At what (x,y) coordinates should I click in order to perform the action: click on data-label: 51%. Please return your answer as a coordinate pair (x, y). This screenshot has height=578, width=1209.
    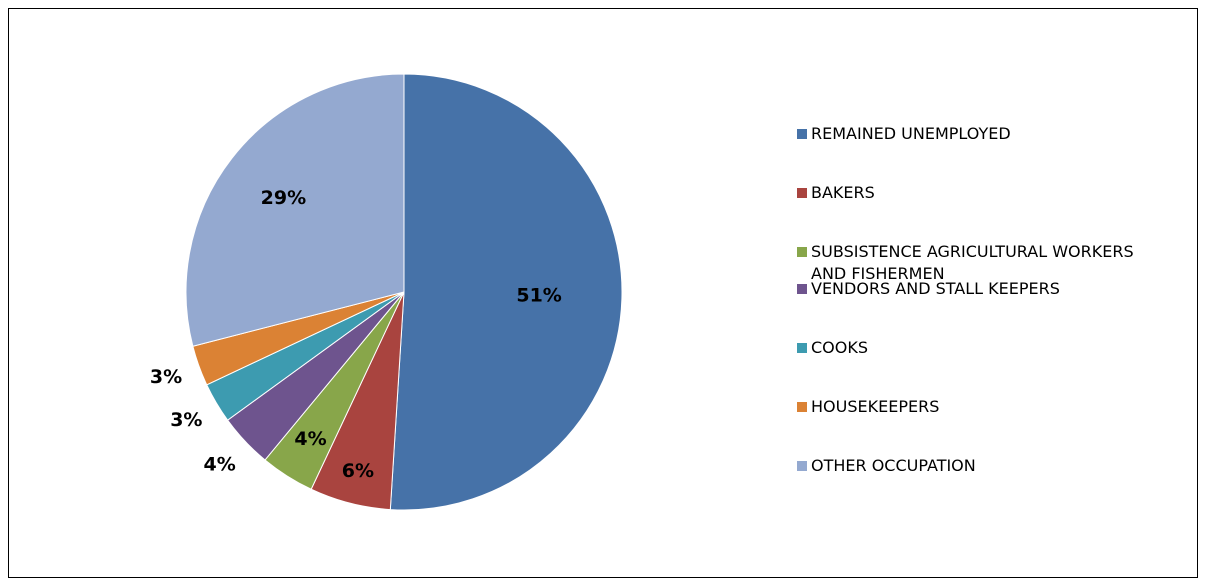
    Looking at the image, I should click on (538, 296).